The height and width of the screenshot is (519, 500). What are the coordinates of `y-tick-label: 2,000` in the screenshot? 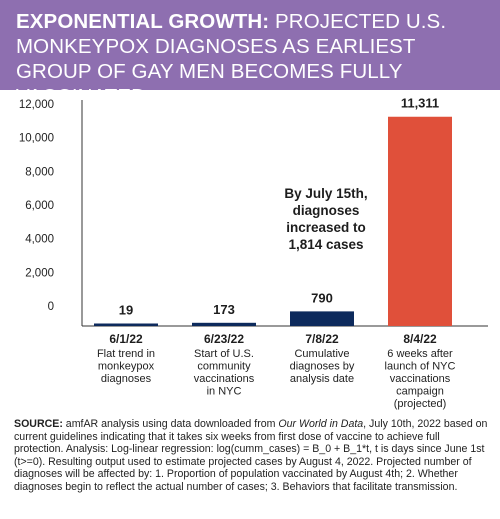 It's located at (39, 273).